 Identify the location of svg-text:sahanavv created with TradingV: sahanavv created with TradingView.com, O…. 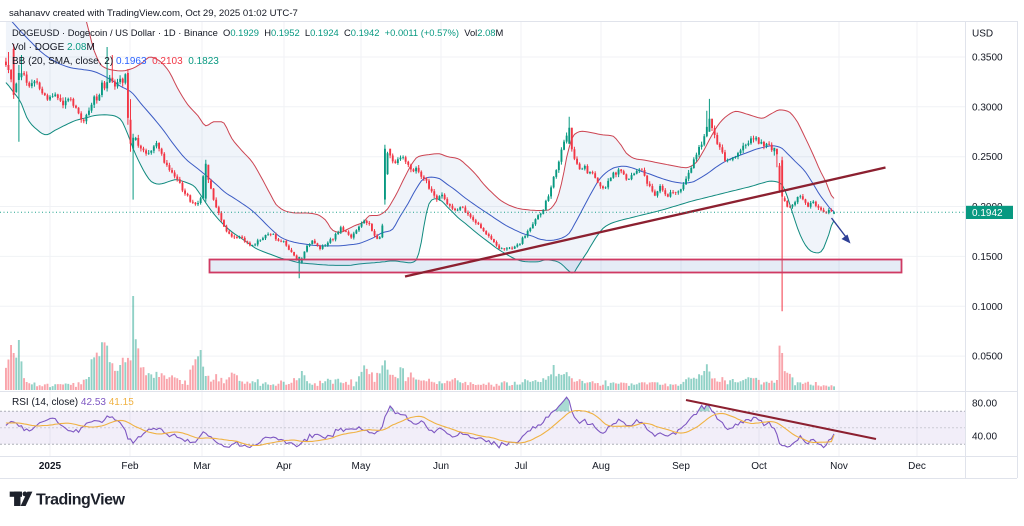
(153, 13).